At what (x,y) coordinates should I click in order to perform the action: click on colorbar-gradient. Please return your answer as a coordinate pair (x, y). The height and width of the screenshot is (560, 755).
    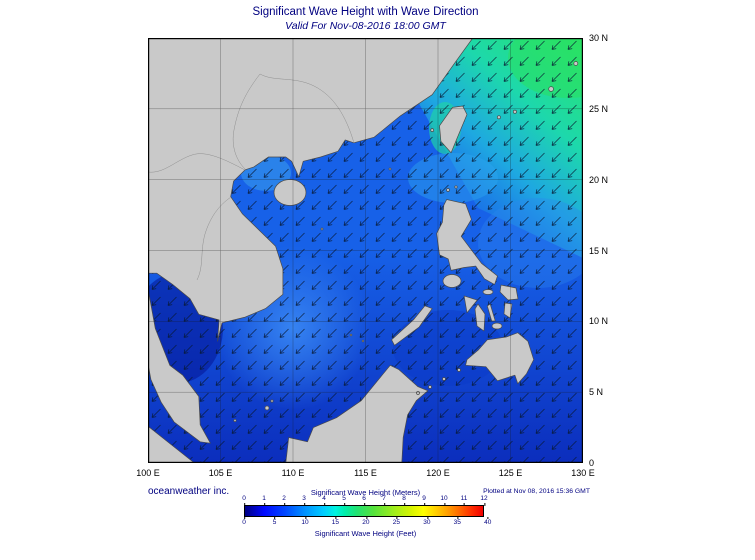
    Looking at the image, I should click on (364, 511).